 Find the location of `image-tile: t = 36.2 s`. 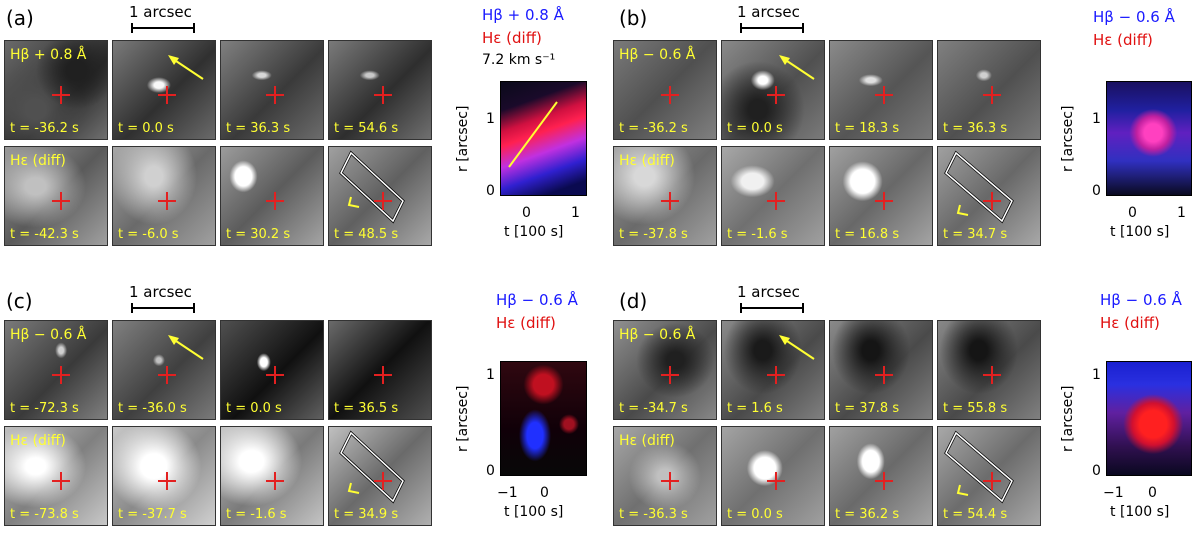

image-tile: t = 36.2 s is located at coordinates (881, 476).